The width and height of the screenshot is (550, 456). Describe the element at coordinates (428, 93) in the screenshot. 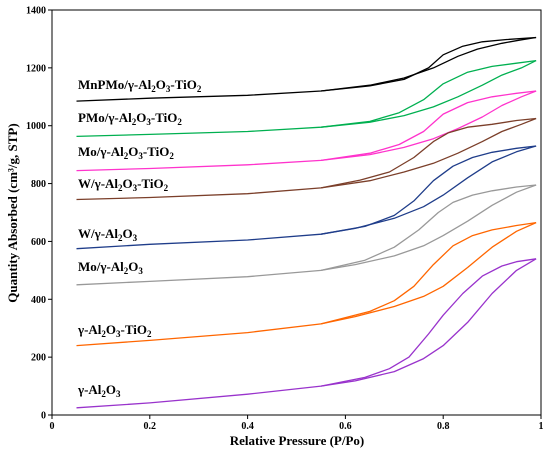

I see `series-1-desorption-line` at that location.